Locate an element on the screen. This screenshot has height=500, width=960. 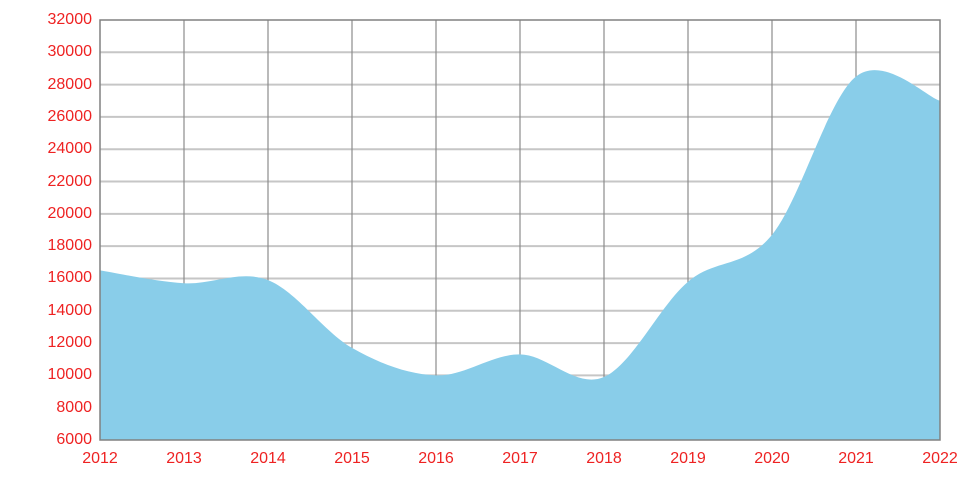
x-tick-label: 2022 is located at coordinates (940, 458).